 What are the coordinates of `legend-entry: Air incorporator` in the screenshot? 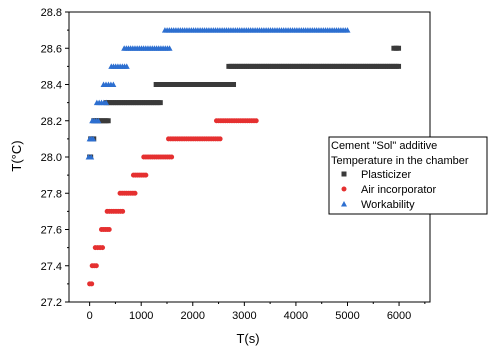 It's located at (399, 190).